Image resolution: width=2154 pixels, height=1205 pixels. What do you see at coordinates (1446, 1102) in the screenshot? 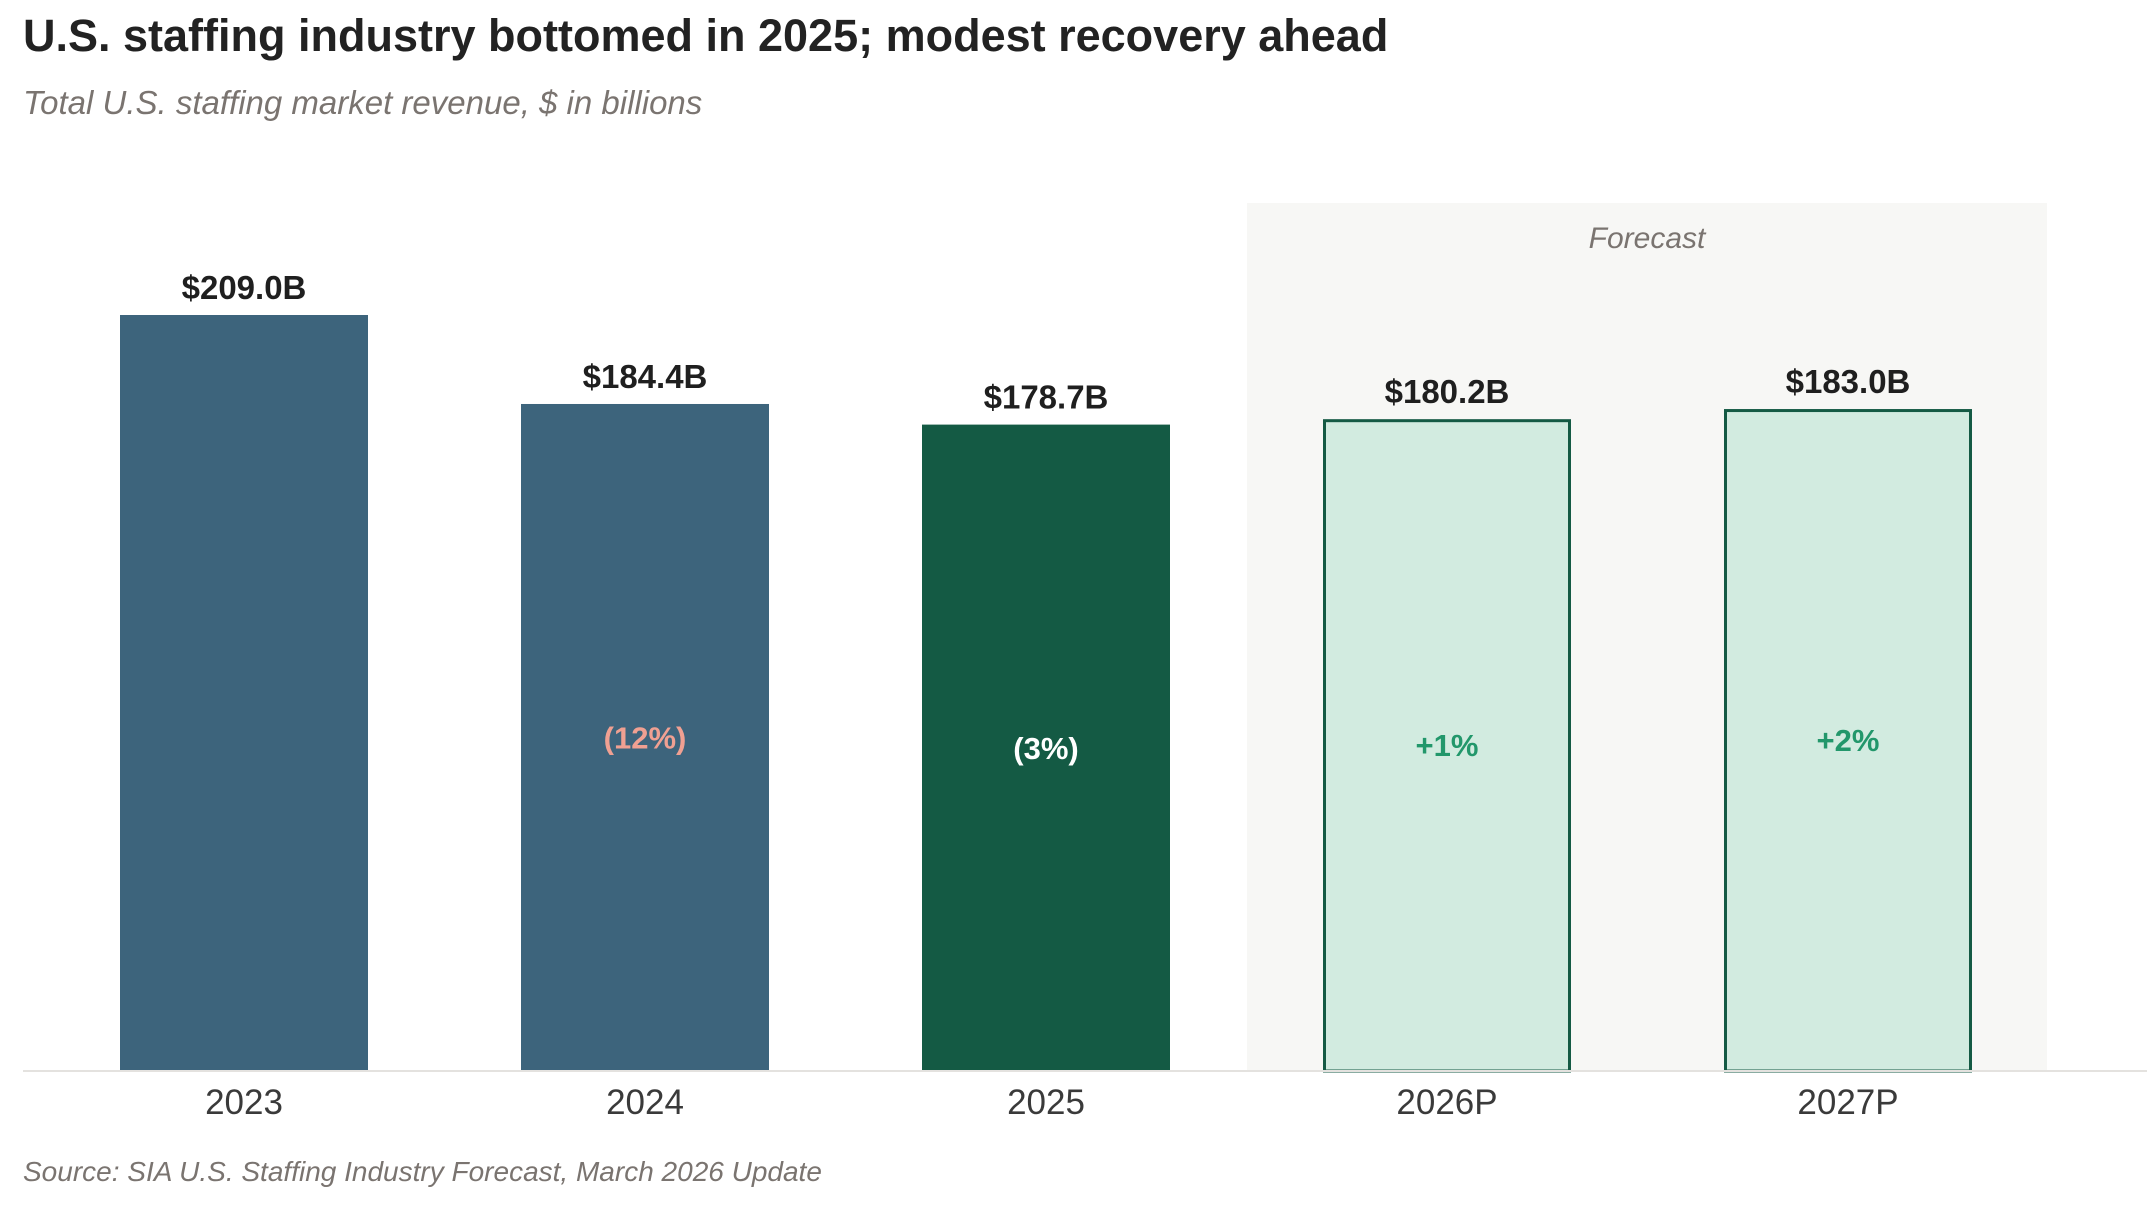
I see `x-tick-label-2026p: 2026P` at bounding box center [1446, 1102].